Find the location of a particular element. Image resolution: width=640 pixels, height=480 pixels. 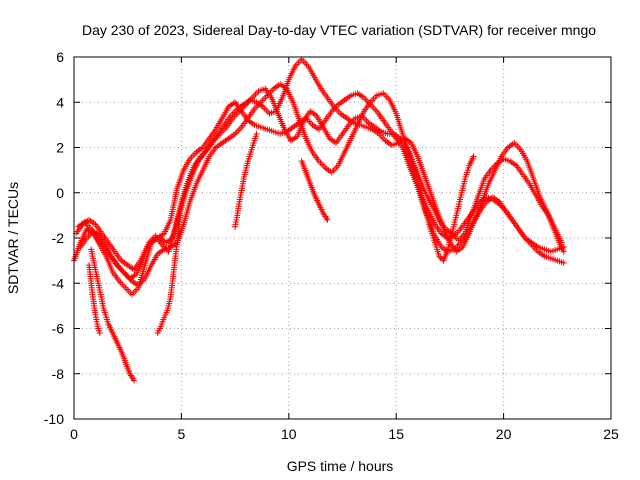

y-tick-label: 6 is located at coordinates (60, 57).